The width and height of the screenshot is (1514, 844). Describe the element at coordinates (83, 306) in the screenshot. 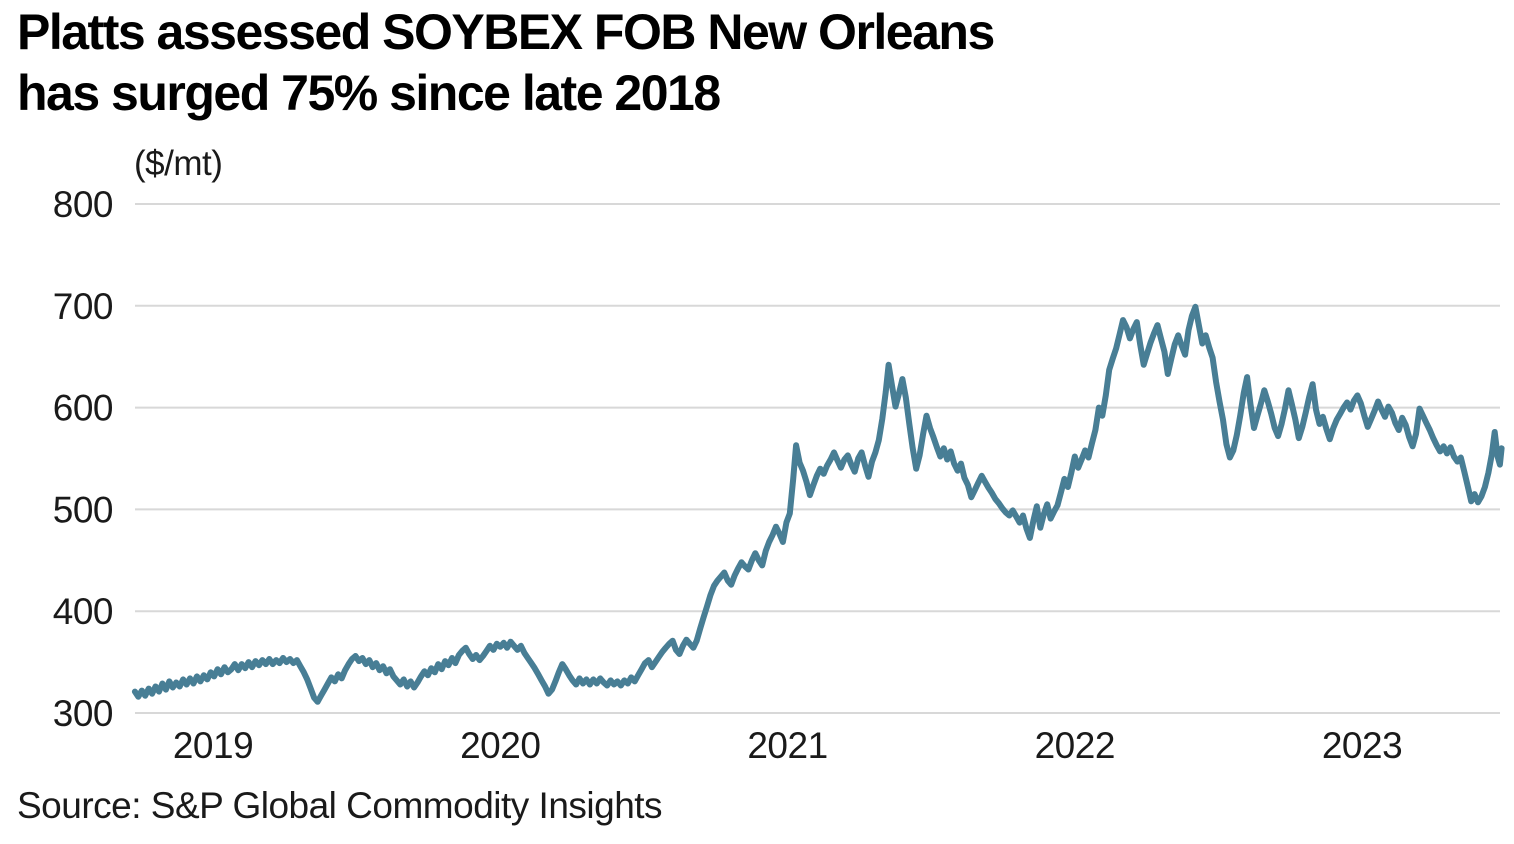

I see `y-tick-label: 700` at that location.